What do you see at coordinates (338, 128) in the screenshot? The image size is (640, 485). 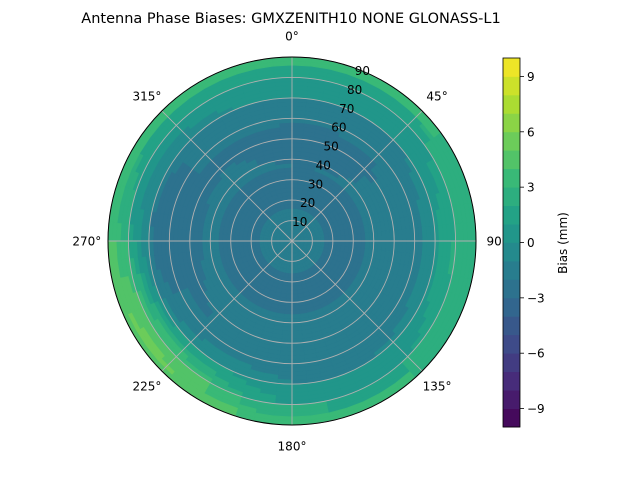 I see `radial-tick-label: 60` at bounding box center [338, 128].